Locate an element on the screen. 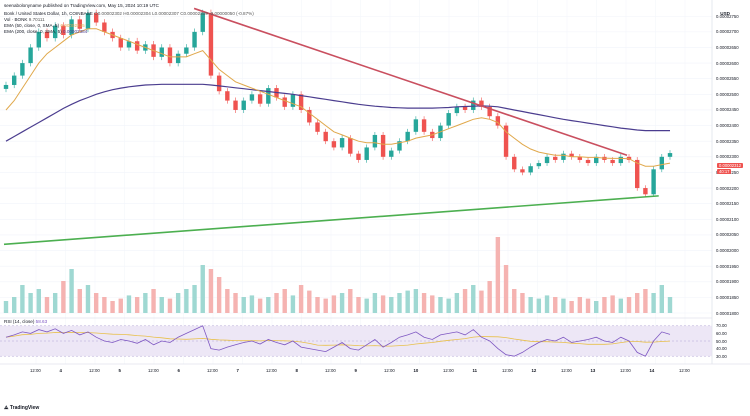 The width and height of the screenshot is (750, 416). footer-brand: ⟁ TradingView is located at coordinates (21, 408).